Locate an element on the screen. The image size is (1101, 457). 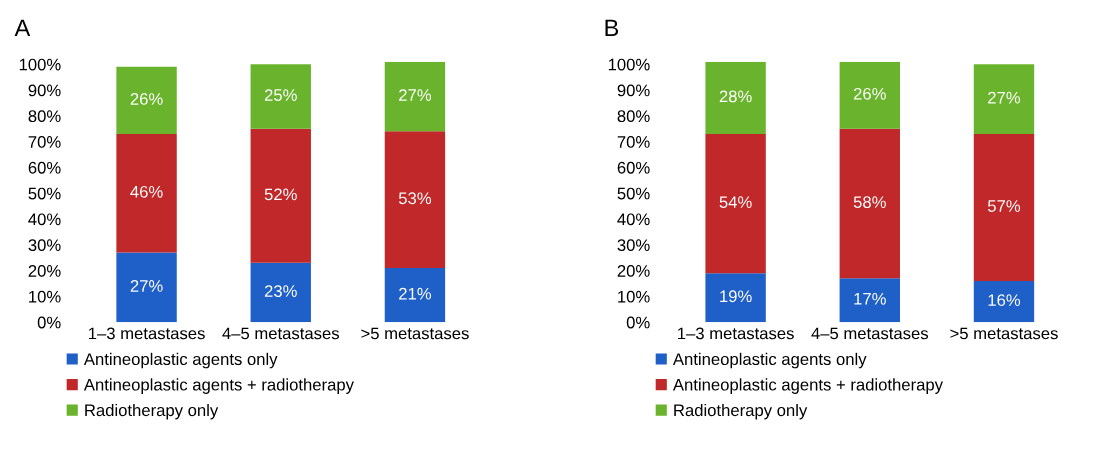
data-label: 23% is located at coordinates (280, 291).